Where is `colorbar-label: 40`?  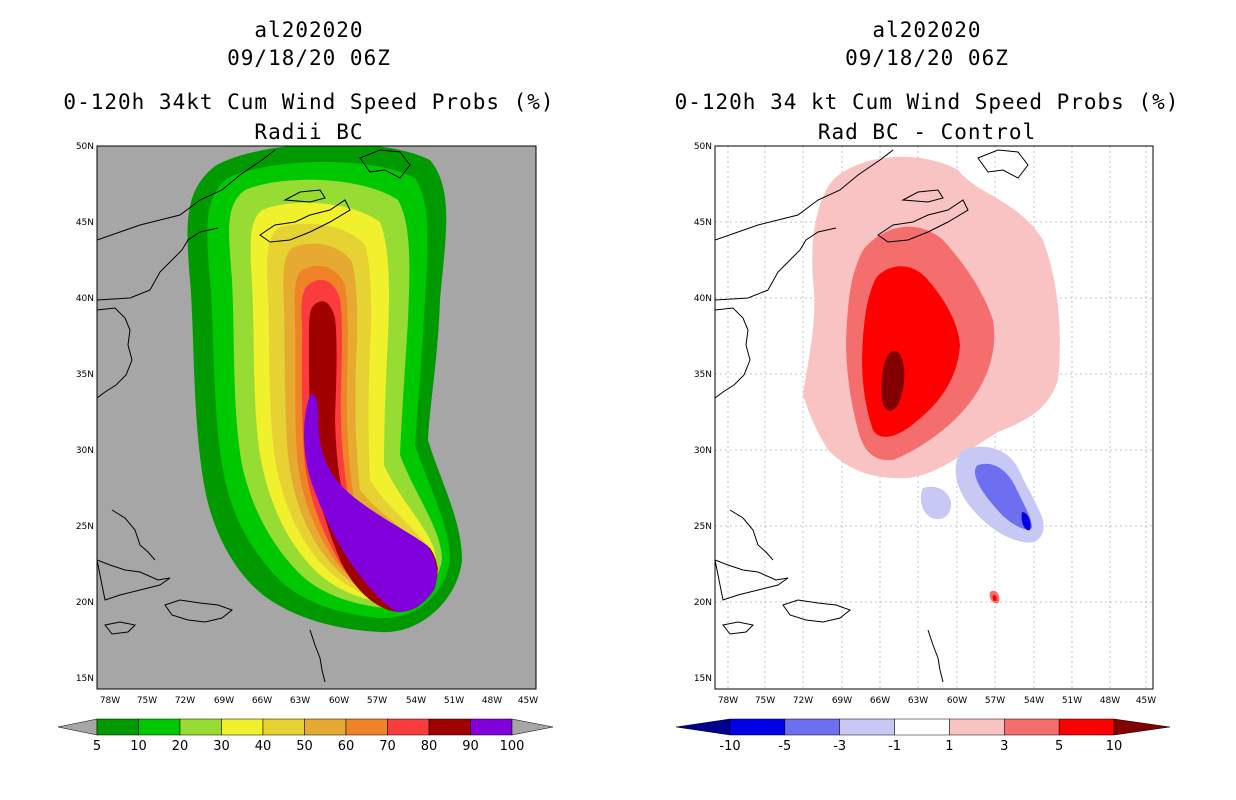
colorbar-label: 40 is located at coordinates (263, 746).